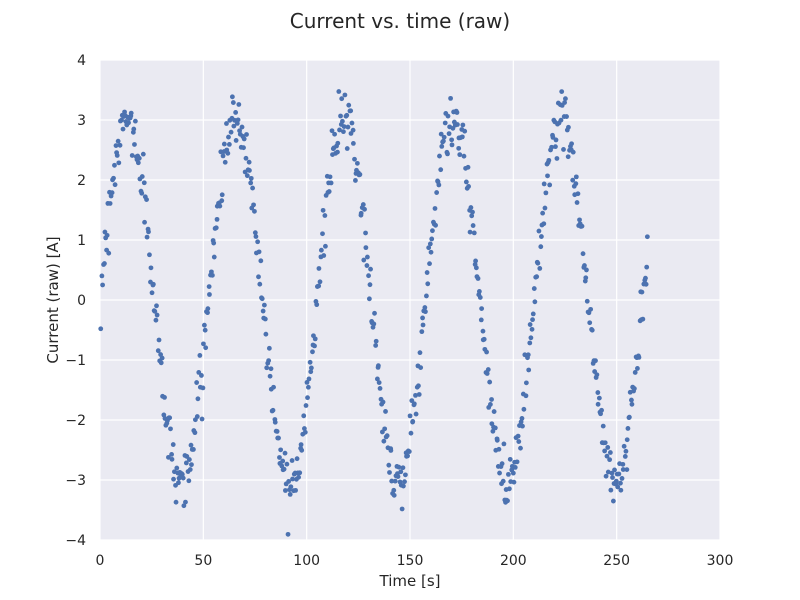 This screenshot has height=600, width=800. Describe the element at coordinates (415, 561) in the screenshot. I see `x-axis-ticks: 0 50 100 150 200 250 300` at that location.